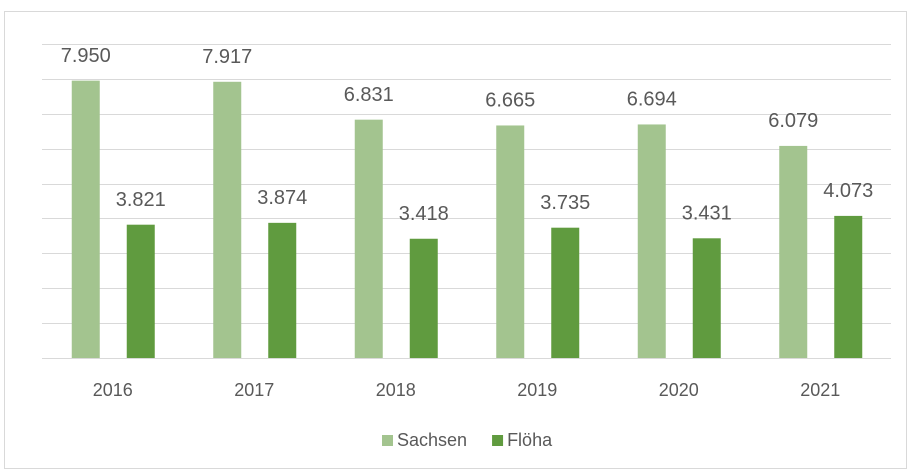 The width and height of the screenshot is (911, 473). I want to click on data-label: 6.665, so click(510, 101).